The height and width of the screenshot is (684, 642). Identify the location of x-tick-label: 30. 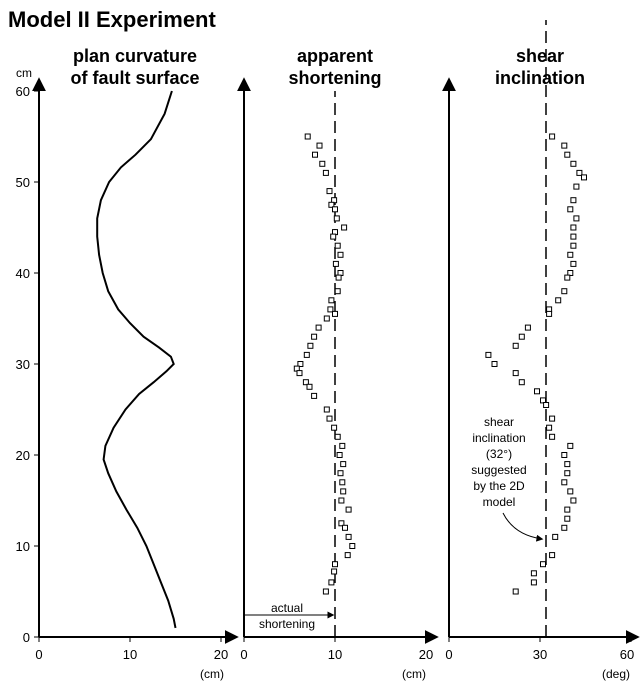
(540, 654).